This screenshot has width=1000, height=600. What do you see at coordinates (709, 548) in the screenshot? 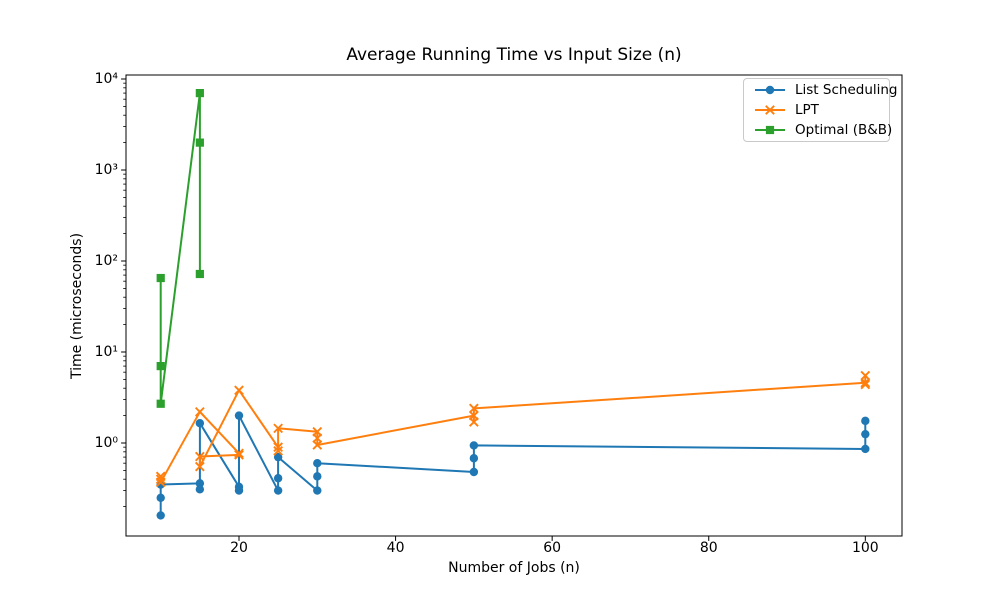
I see `x-tick-label: 80` at bounding box center [709, 548].